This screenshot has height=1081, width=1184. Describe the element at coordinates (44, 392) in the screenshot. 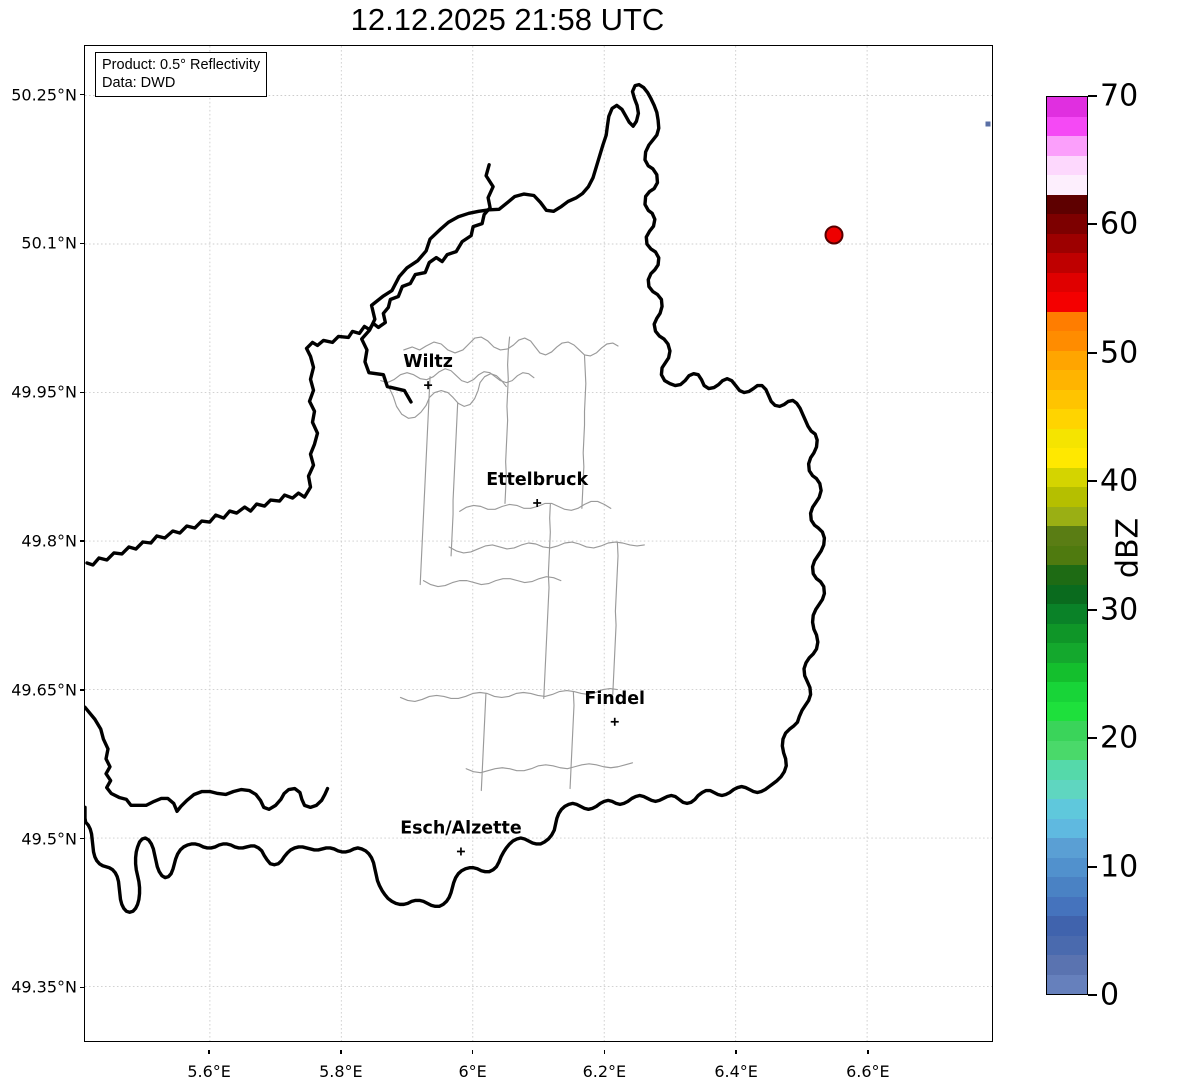

I see `lat-tick-label: 49.95°N` at that location.